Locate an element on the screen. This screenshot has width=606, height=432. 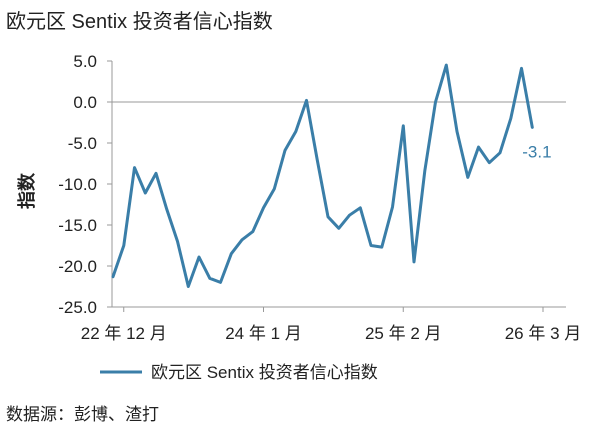
end-value-label: -3.1 is located at coordinates (536, 151).